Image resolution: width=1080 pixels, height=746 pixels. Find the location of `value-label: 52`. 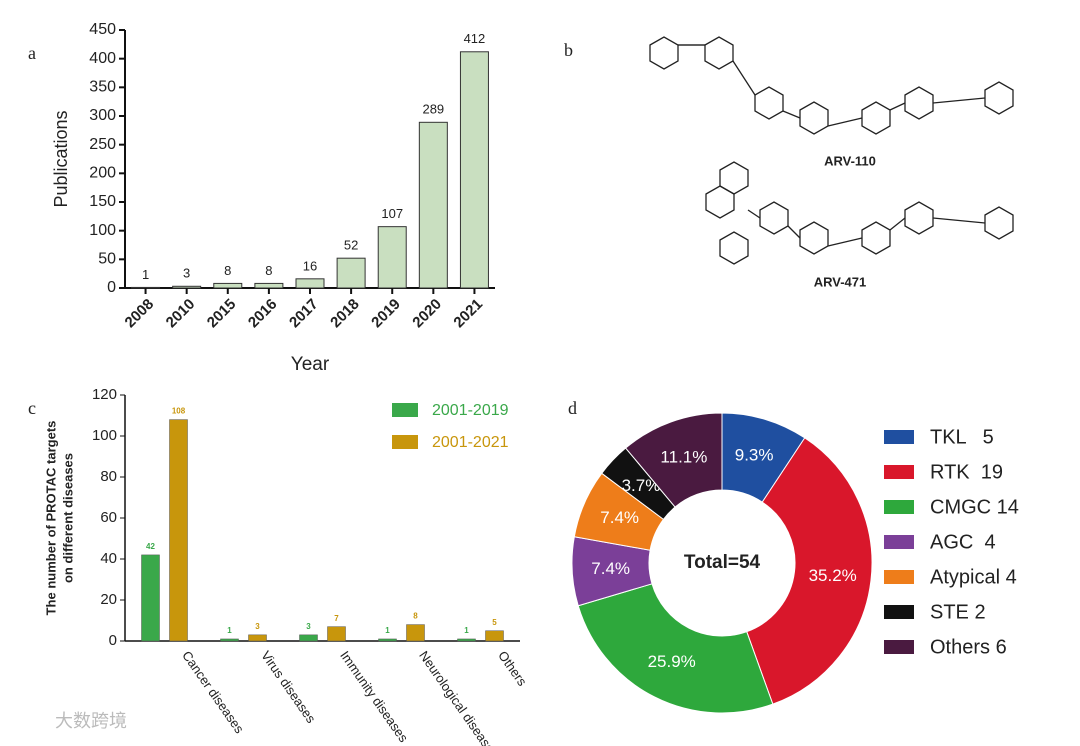

value-label: 52 is located at coordinates (351, 245).